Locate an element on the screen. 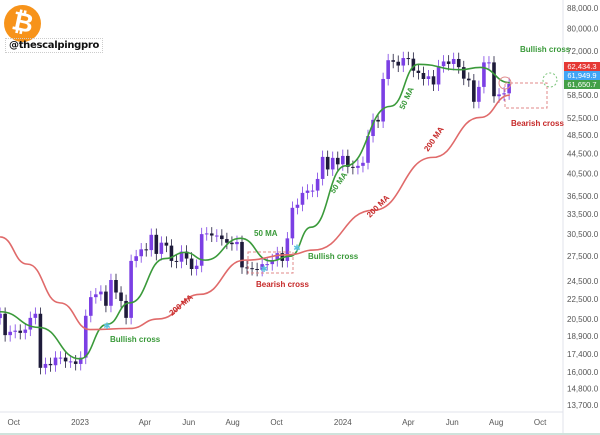  x-tick-label: 2024 is located at coordinates (343, 422).